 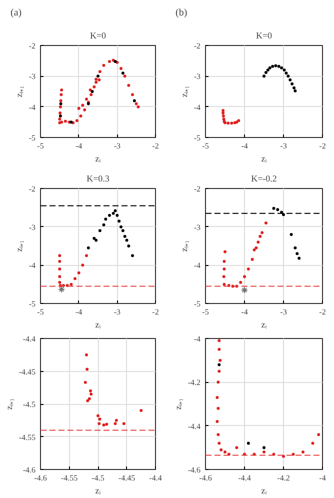 What do you see at coordinates (182, 13) in the screenshot?
I see `text: (b)` at bounding box center [182, 13].